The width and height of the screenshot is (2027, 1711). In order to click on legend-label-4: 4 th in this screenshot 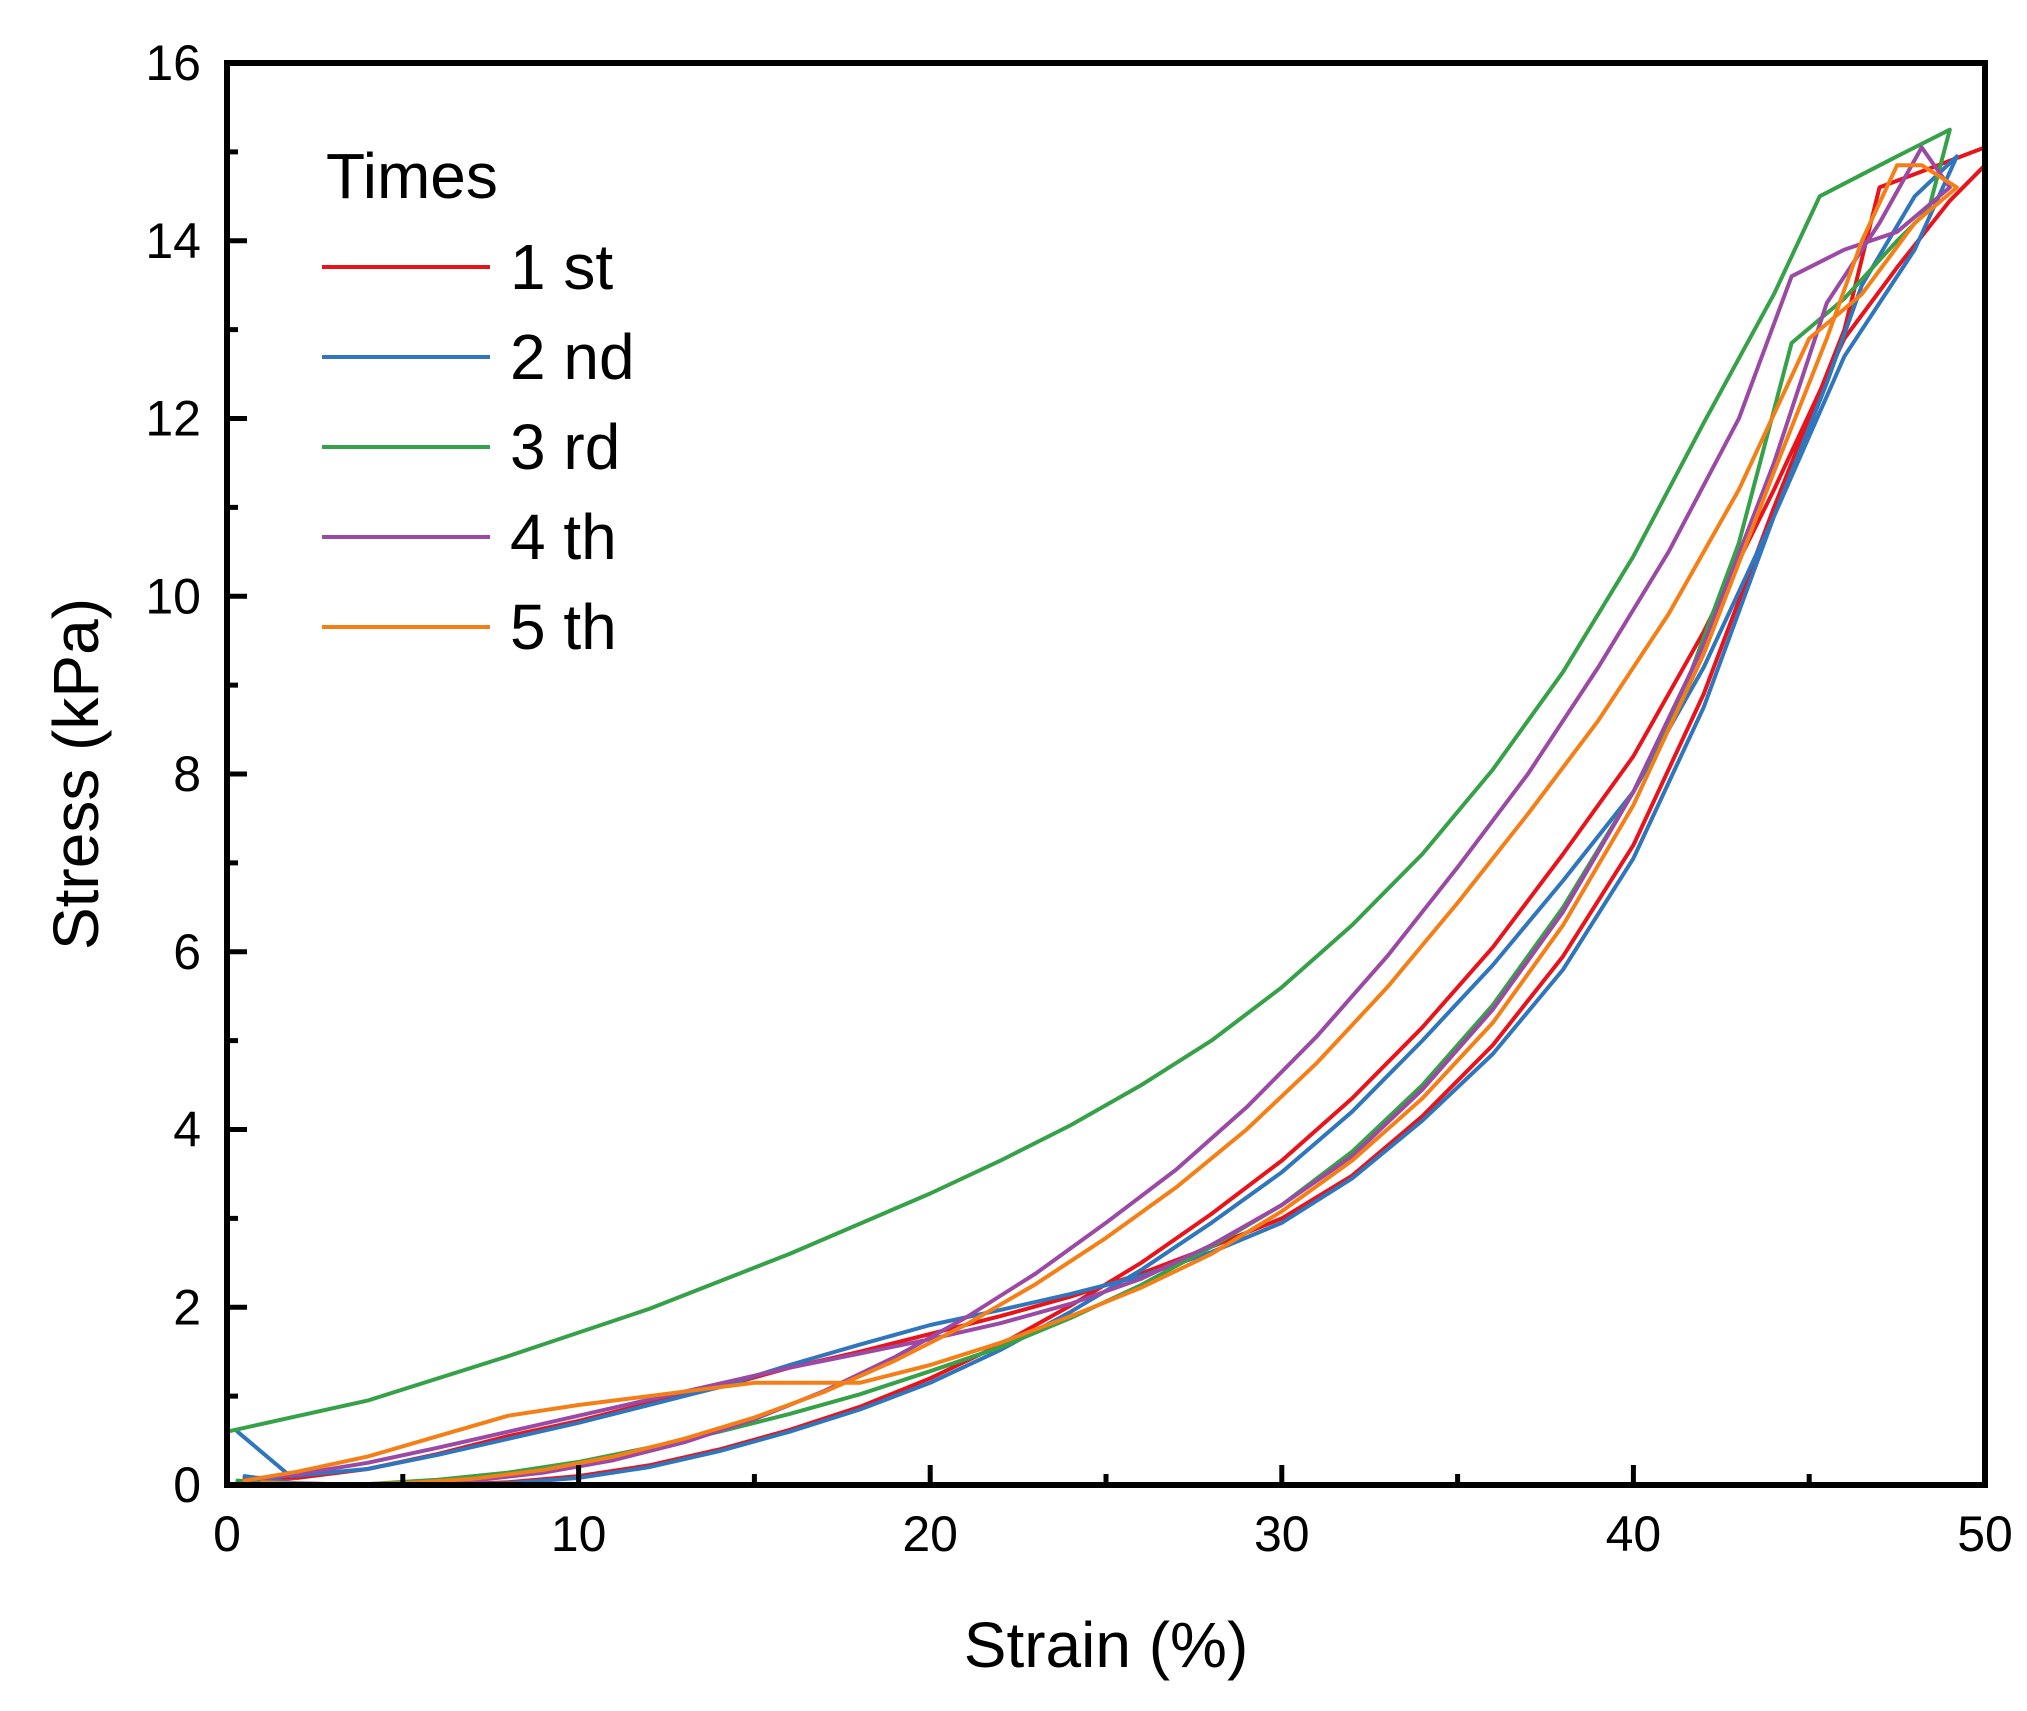, I will do `click(563, 537)`.